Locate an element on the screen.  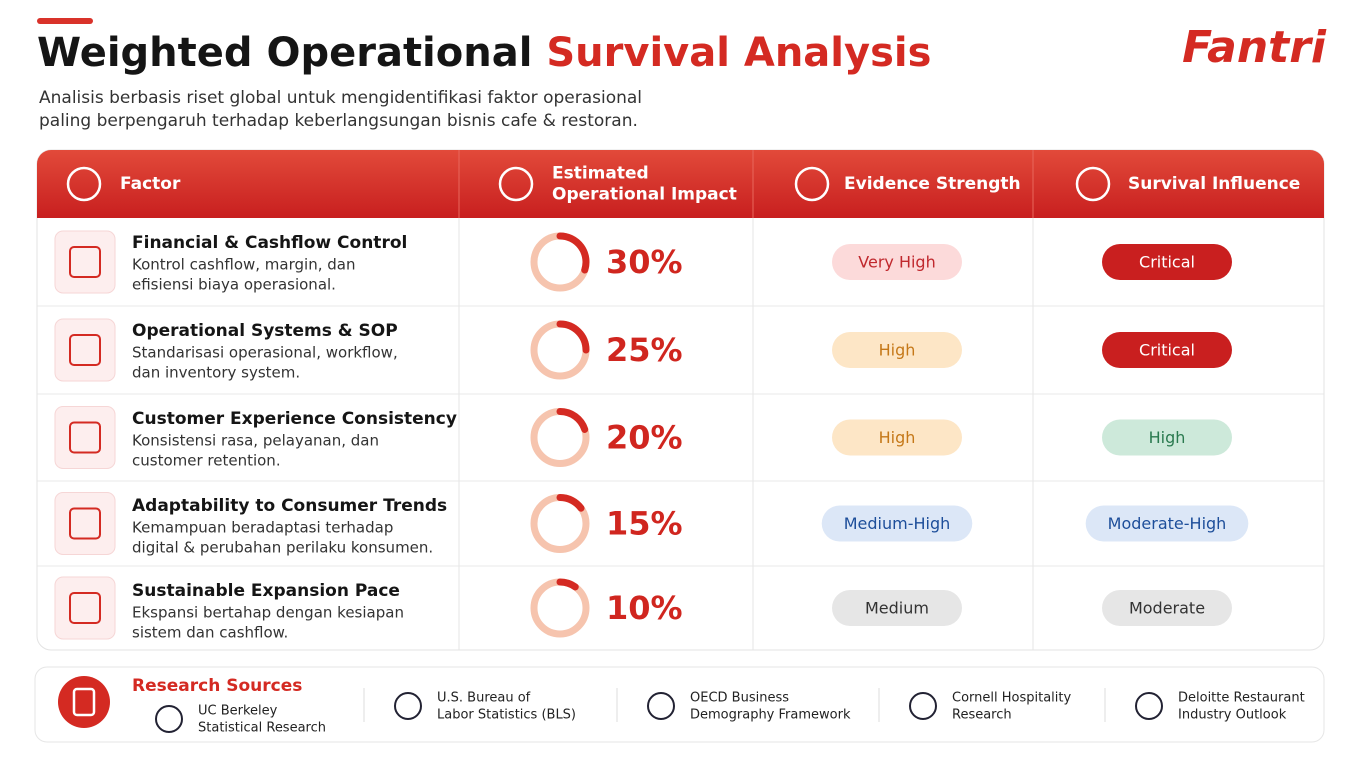
factor-description: Konsistensi rasa, pelayanan, dan is located at coordinates (255, 441).